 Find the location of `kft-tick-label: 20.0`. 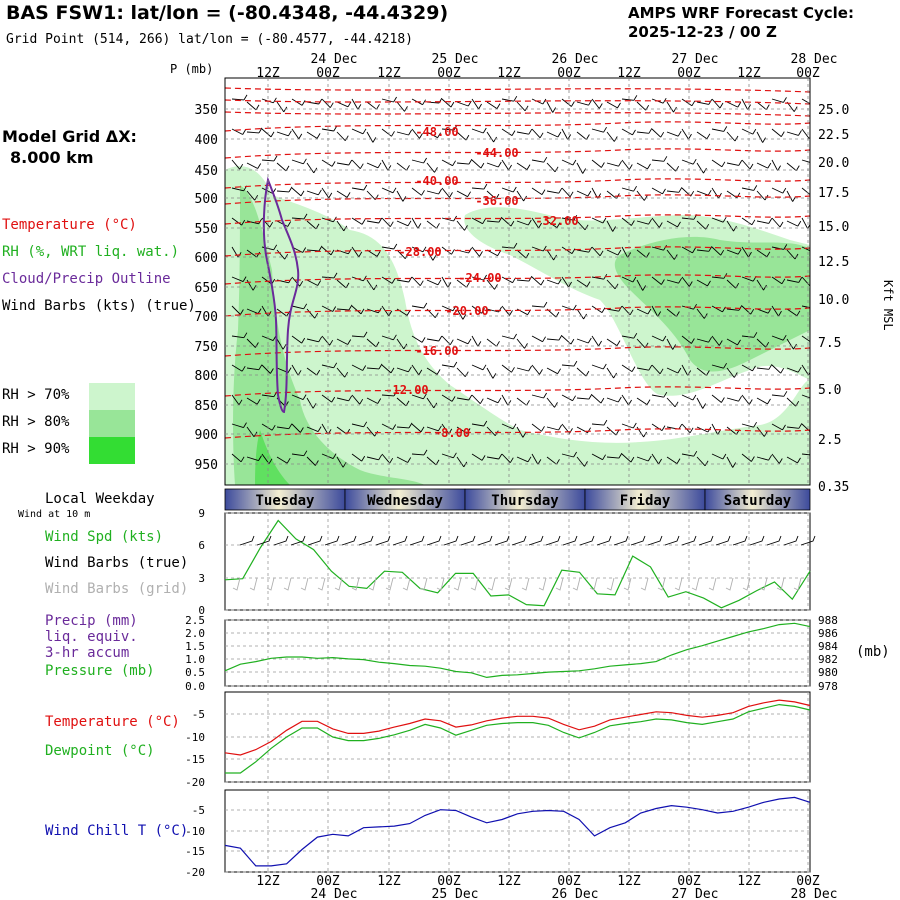

kft-tick-label: 20.0 is located at coordinates (833, 163).